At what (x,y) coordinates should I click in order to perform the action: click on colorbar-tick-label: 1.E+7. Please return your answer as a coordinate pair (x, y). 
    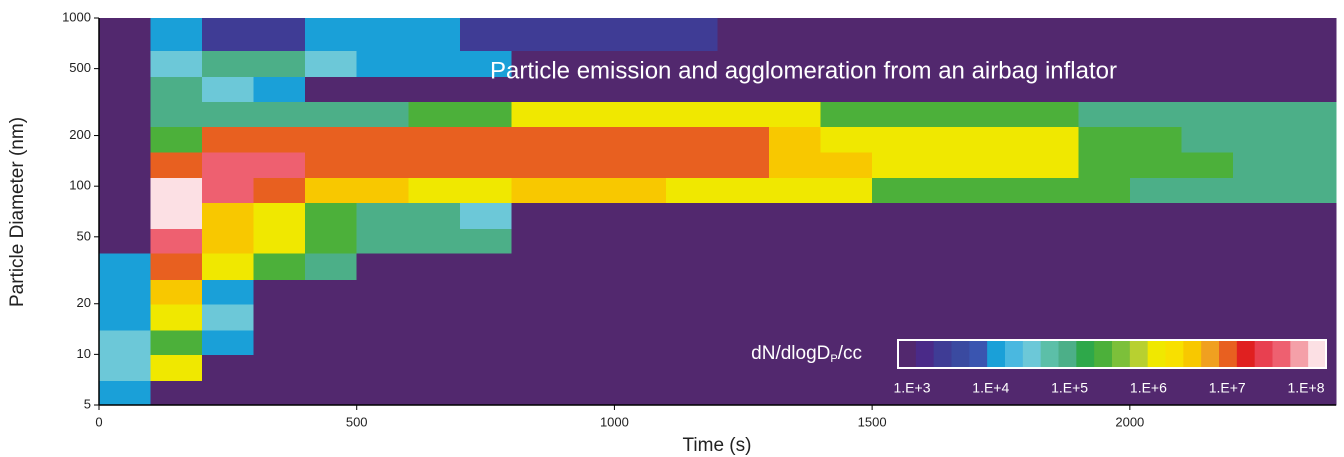
    Looking at the image, I should click on (1227, 388).